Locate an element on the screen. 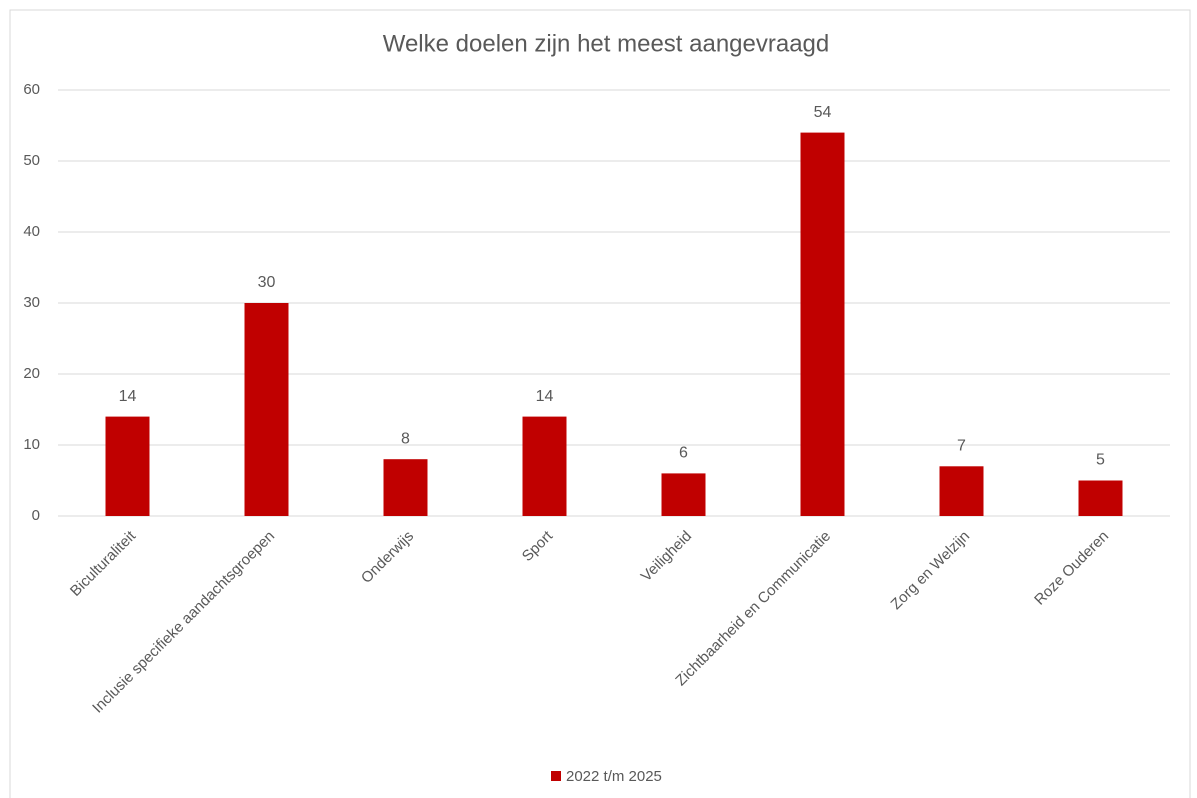 The height and width of the screenshot is (798, 1197). y-tick-label: 60 is located at coordinates (31, 89).